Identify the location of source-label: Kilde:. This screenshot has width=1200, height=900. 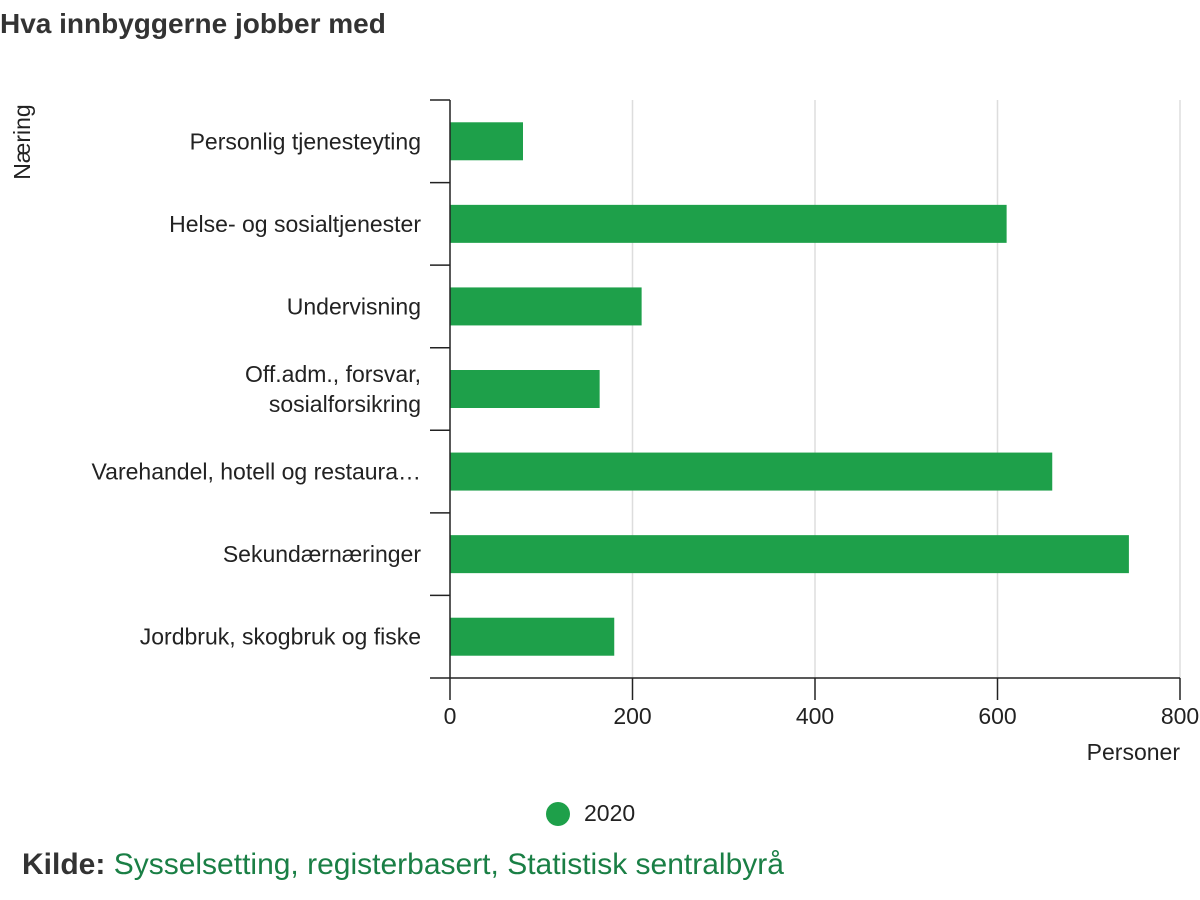
(64, 864).